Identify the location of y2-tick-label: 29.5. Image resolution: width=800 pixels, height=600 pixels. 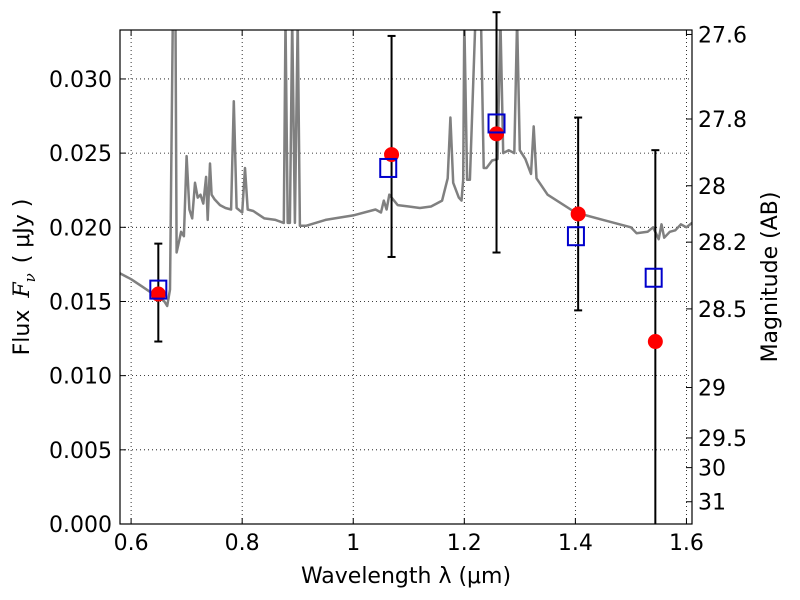
(722, 439).